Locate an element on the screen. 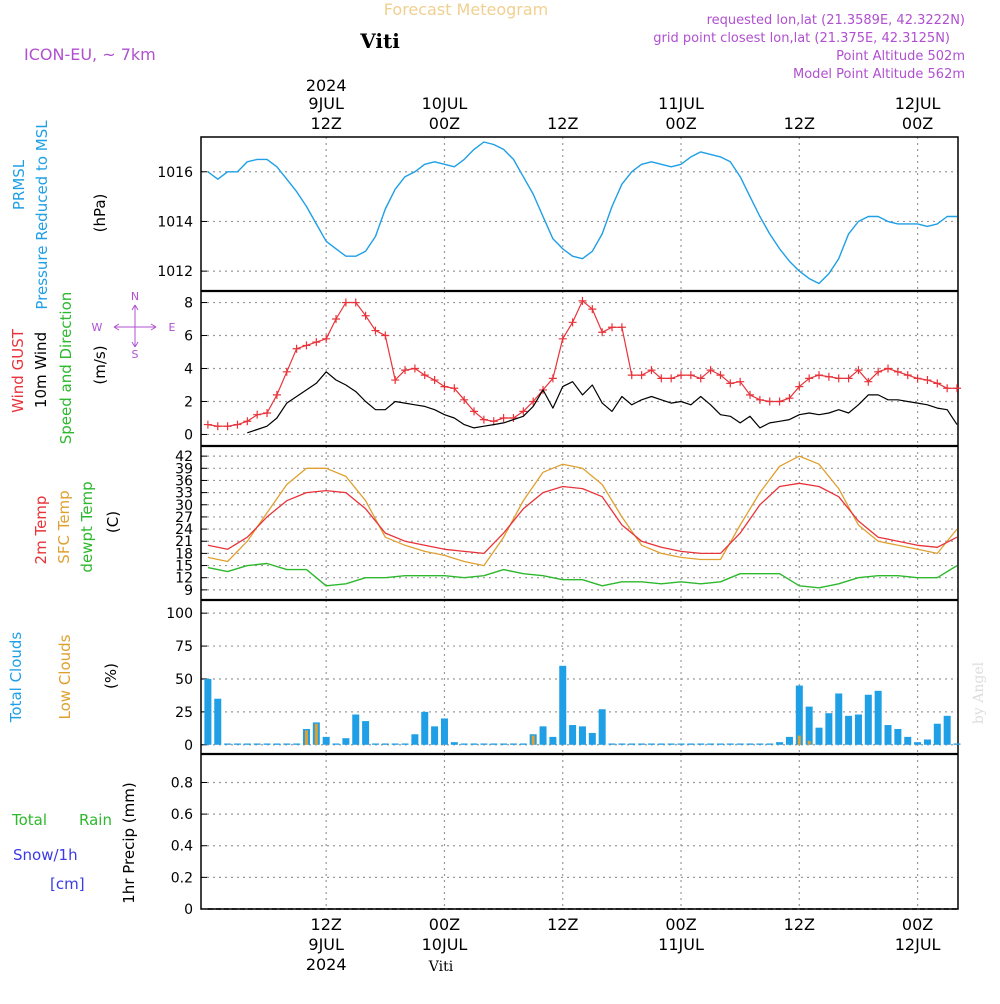  watermark-group: by Angel is located at coordinates (979, 692).